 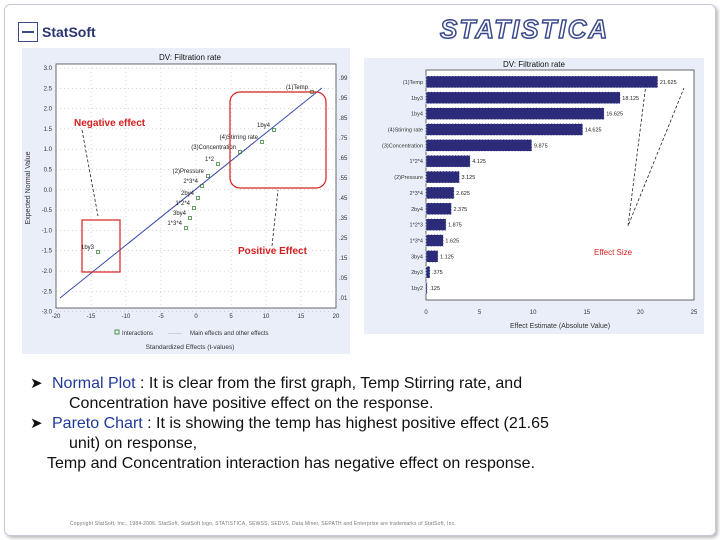 What do you see at coordinates (630, 99) in the screenshot?
I see `pareto-bar-value: 18.125` at bounding box center [630, 99].